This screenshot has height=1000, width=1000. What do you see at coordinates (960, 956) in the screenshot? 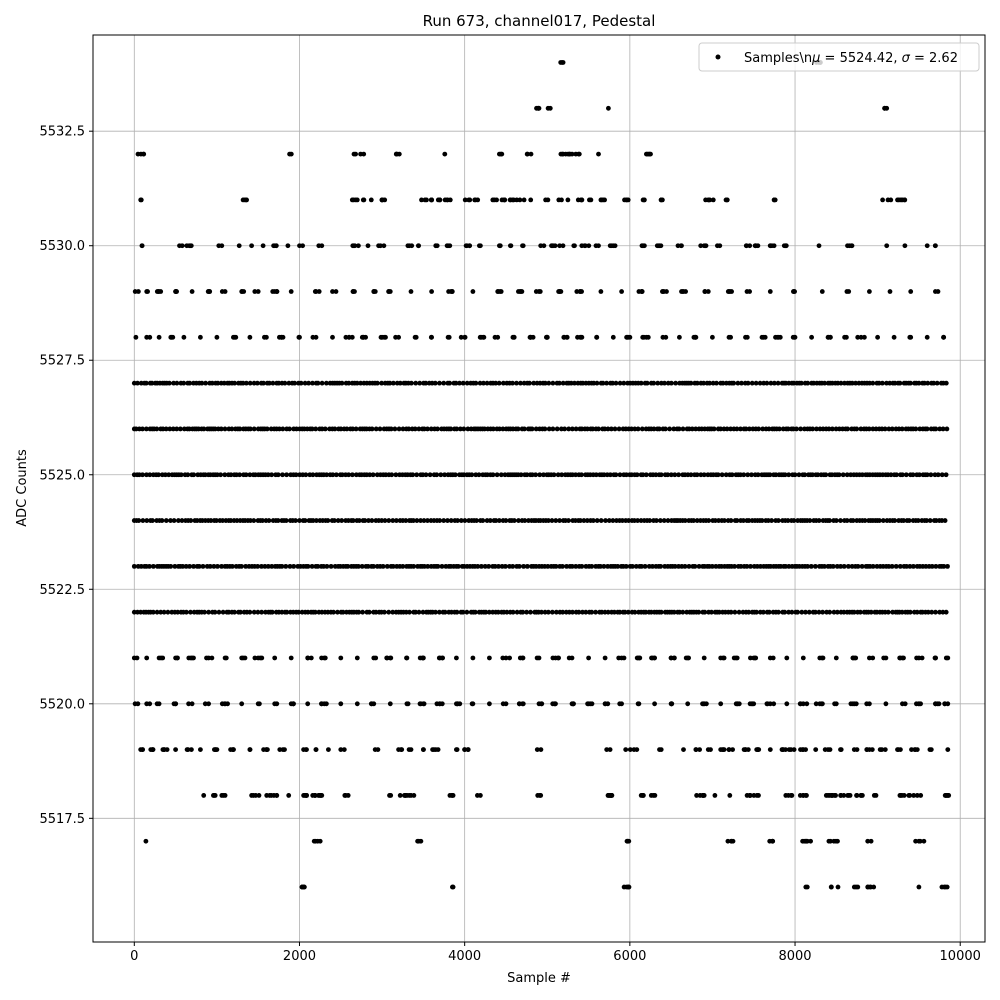
I see `x-tick-label: 10000` at bounding box center [960, 956].